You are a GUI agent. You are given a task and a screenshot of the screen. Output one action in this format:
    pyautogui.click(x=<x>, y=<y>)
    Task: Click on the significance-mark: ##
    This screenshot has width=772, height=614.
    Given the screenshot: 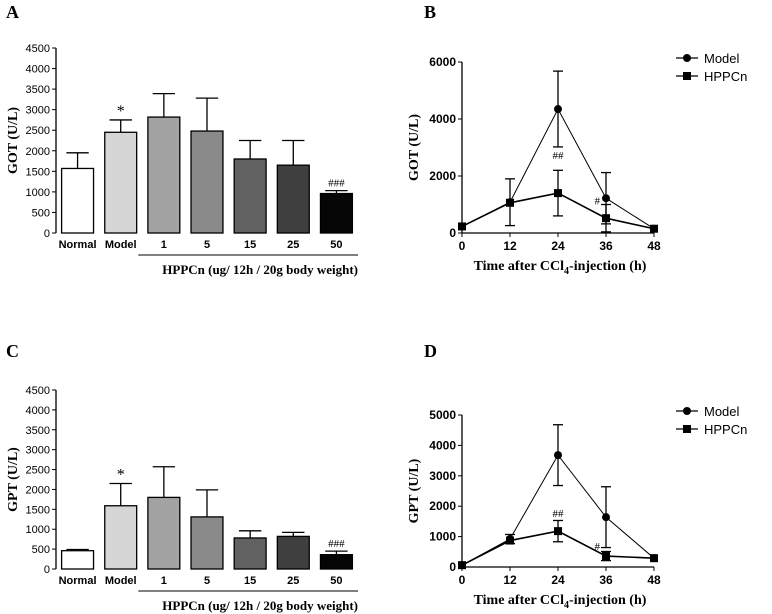 What is the action you would take?
    pyautogui.click(x=559, y=156)
    